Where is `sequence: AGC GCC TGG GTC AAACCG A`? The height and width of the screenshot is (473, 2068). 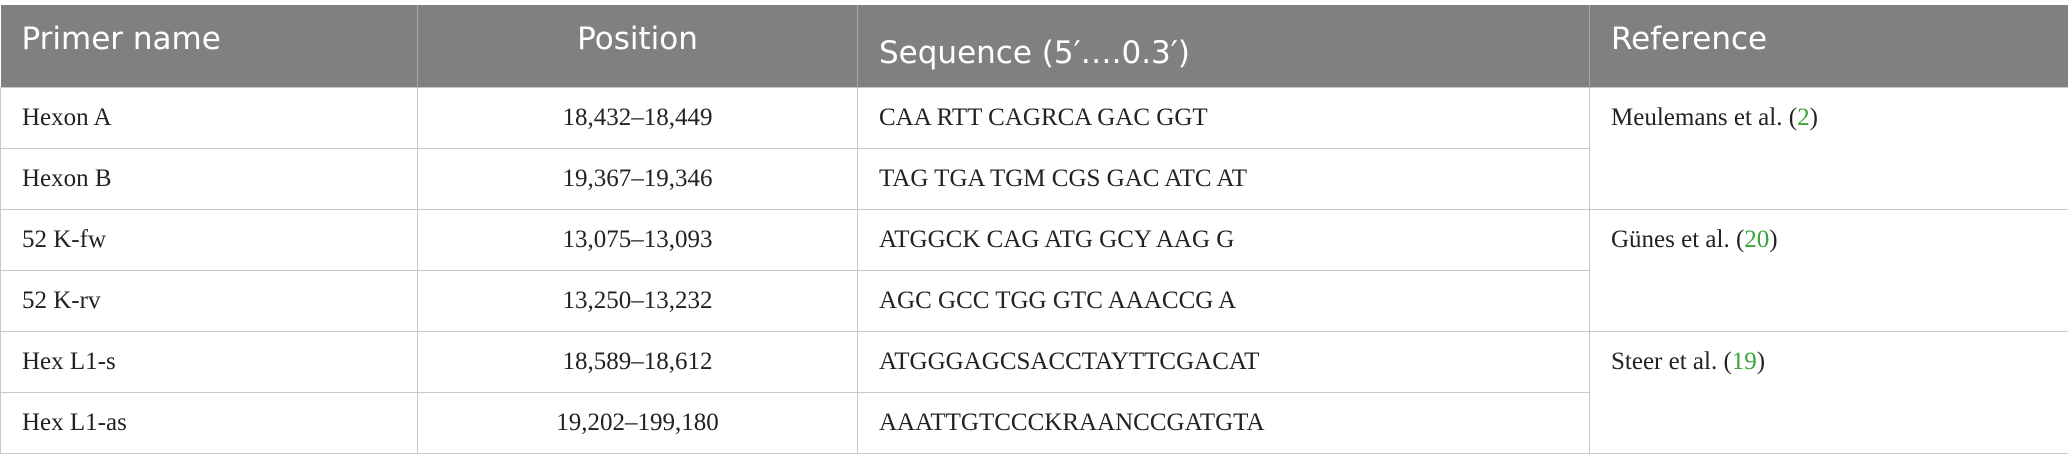
sequence: AGC GCC TGG GTC AAACCG A is located at coordinates (1223, 300).